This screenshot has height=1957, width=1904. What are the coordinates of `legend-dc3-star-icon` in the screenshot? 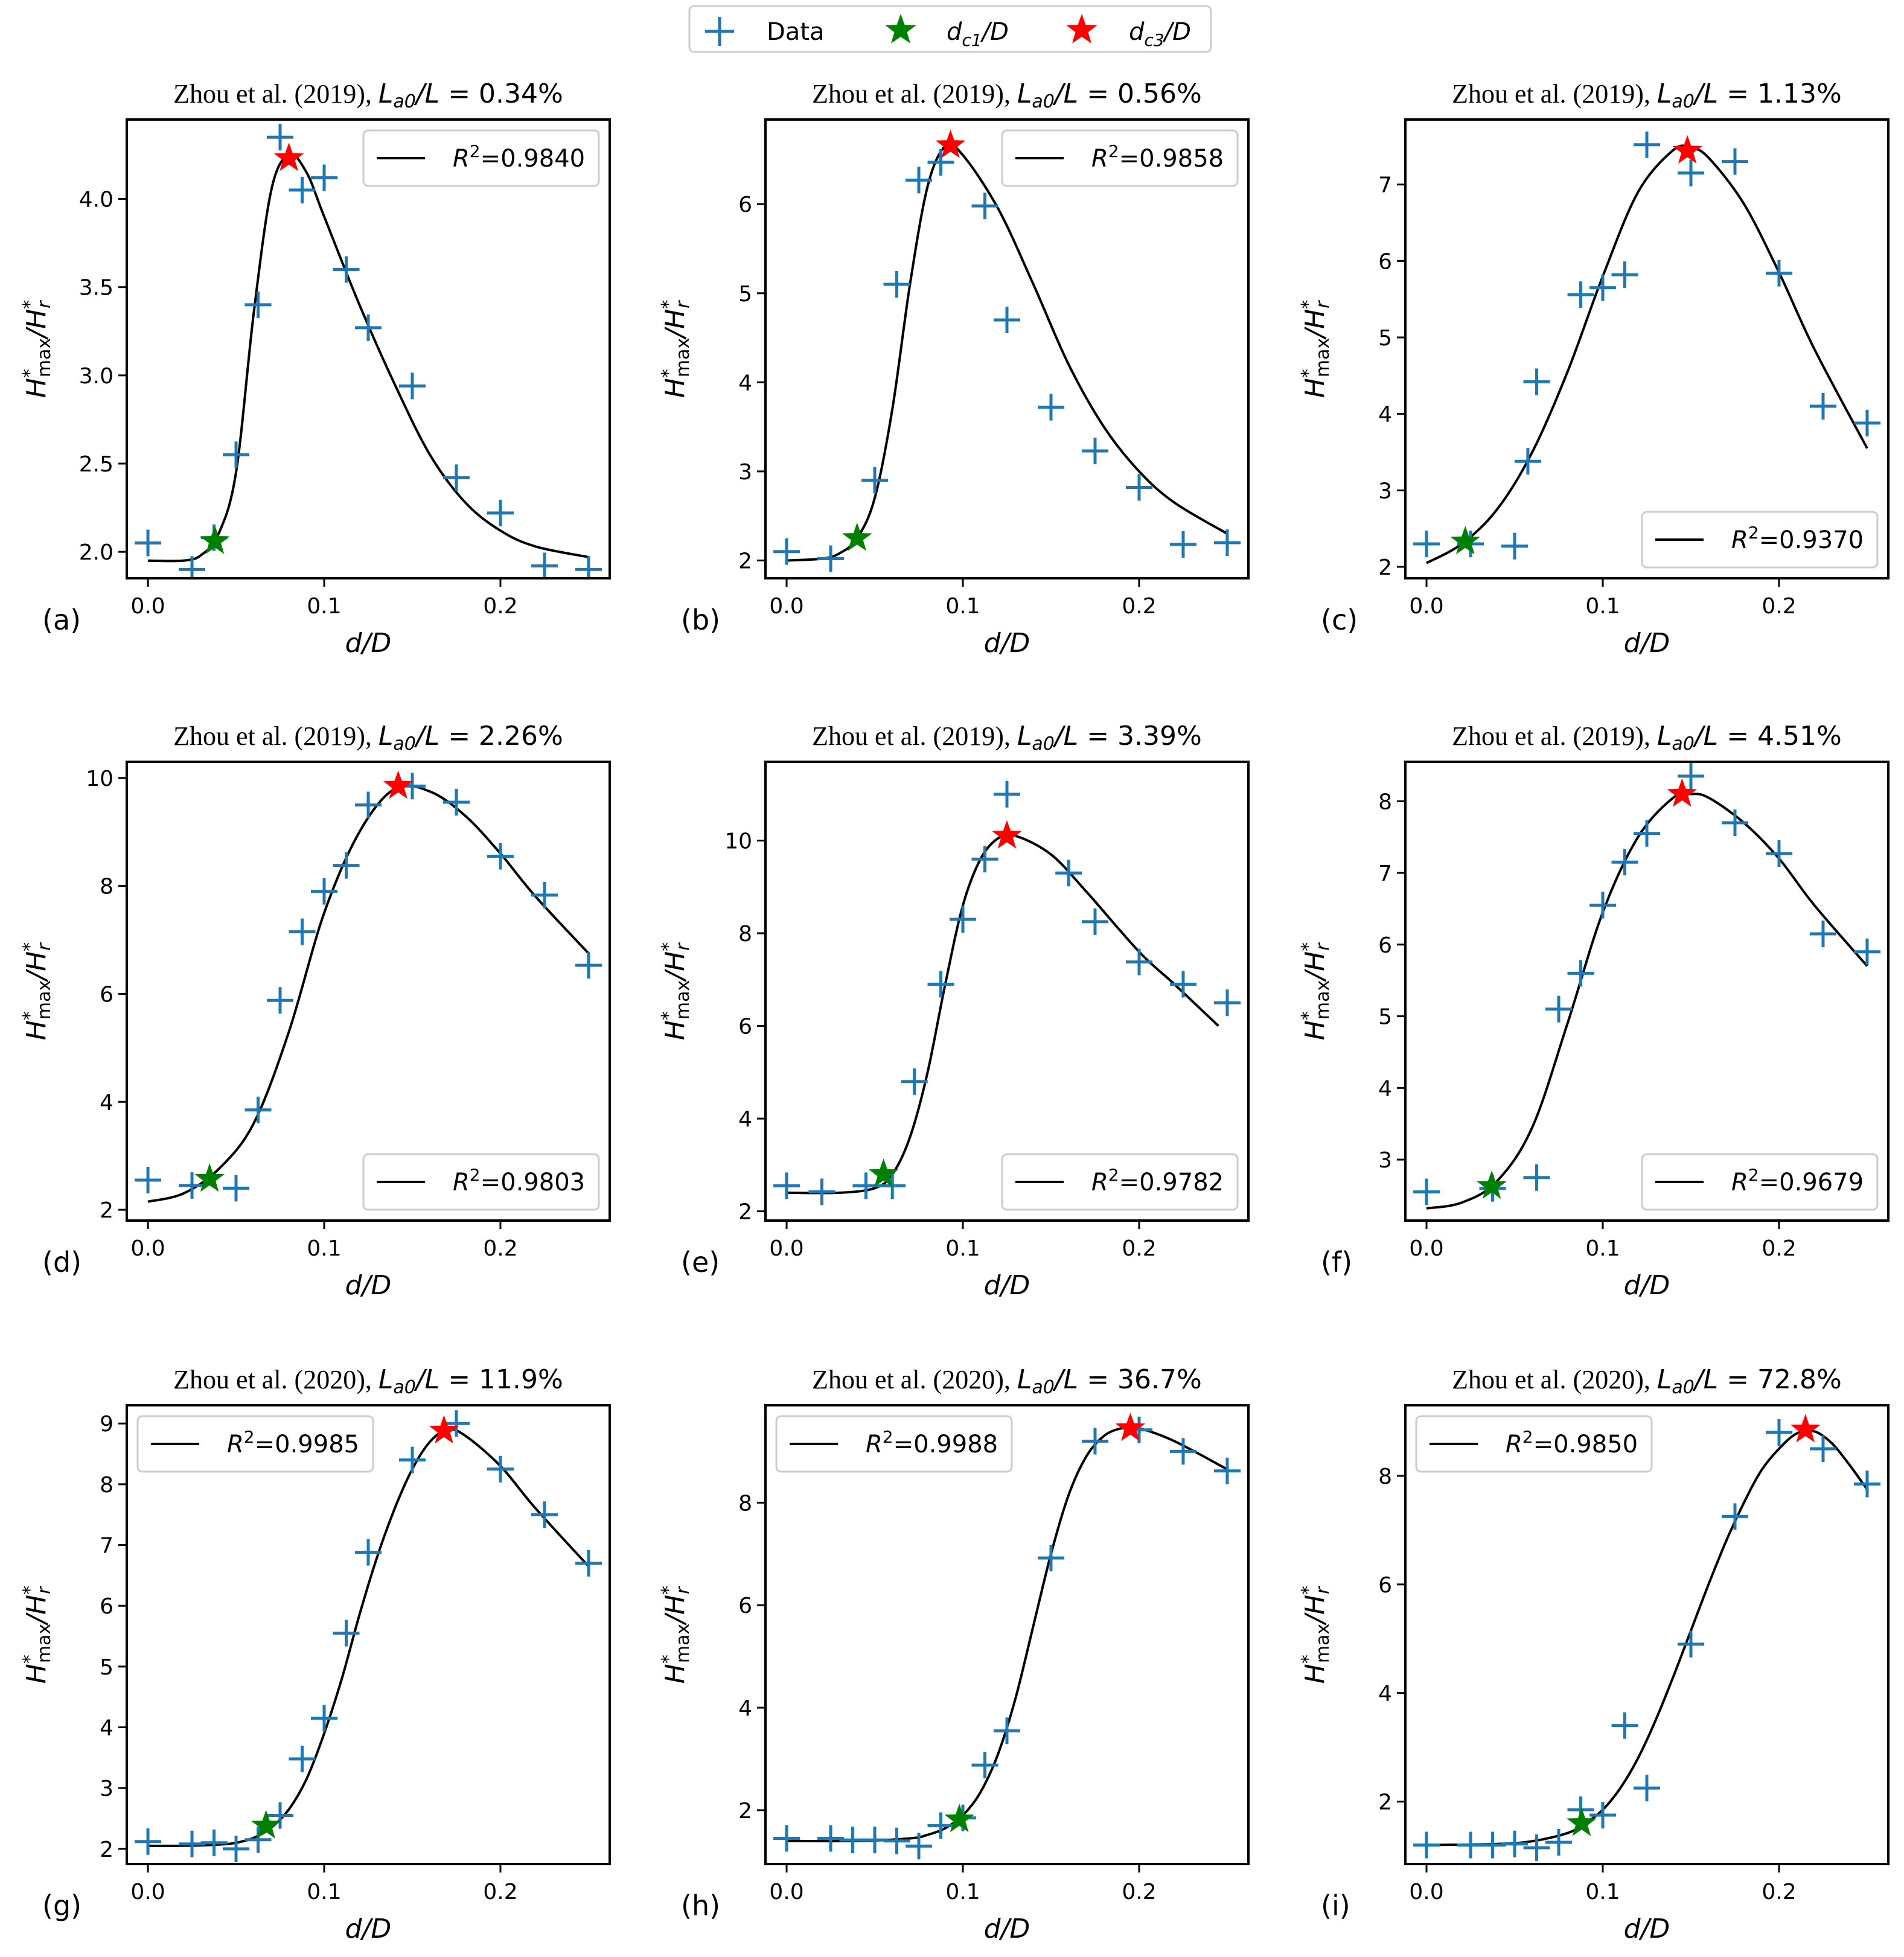 It's located at (1081, 28).